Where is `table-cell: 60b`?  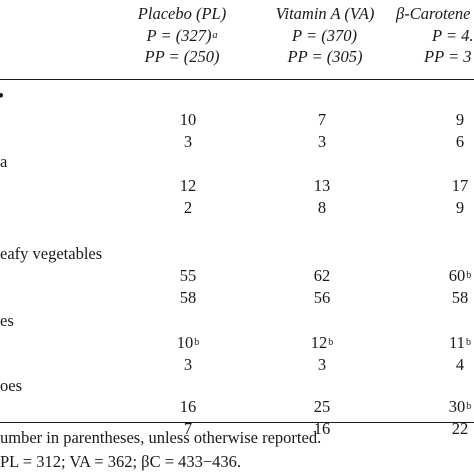 table-cell: 60b is located at coordinates (454, 275).